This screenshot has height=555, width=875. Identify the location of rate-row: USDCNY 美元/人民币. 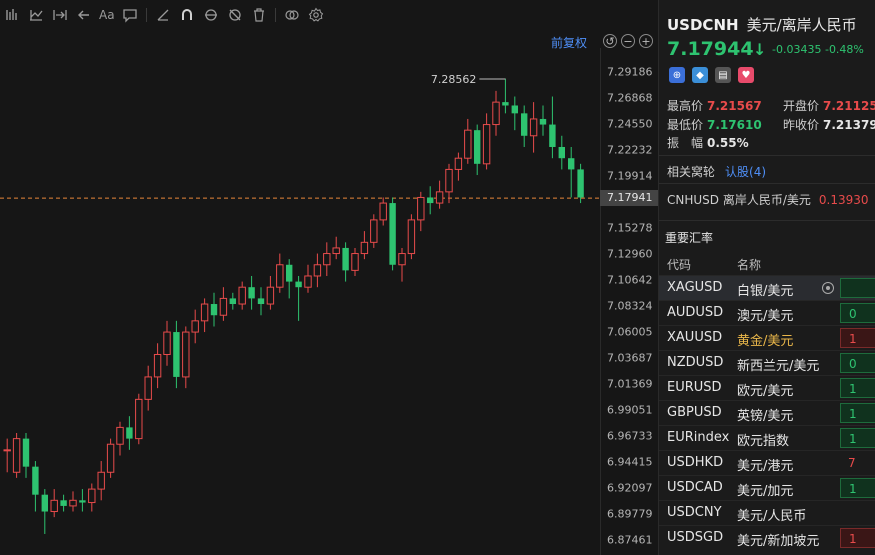
(767, 512).